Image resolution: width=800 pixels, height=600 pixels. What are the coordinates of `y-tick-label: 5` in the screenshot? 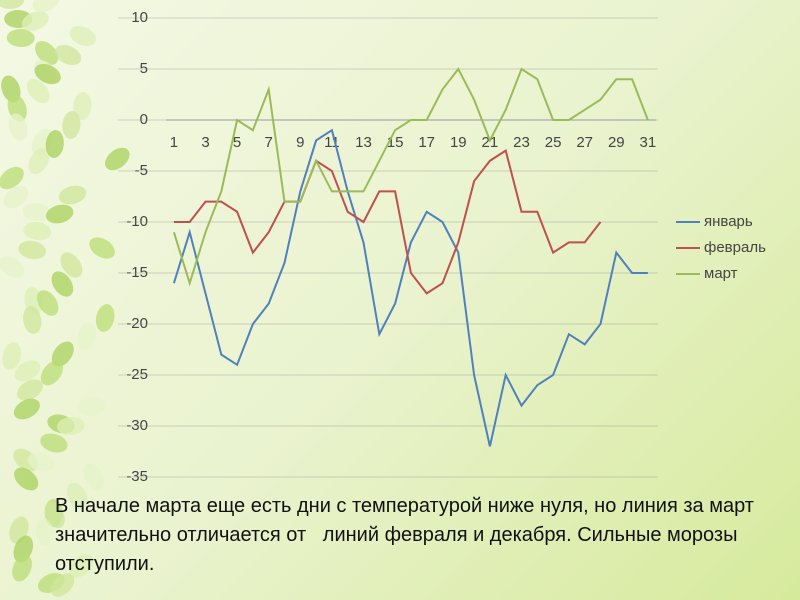 It's located at (144, 68).